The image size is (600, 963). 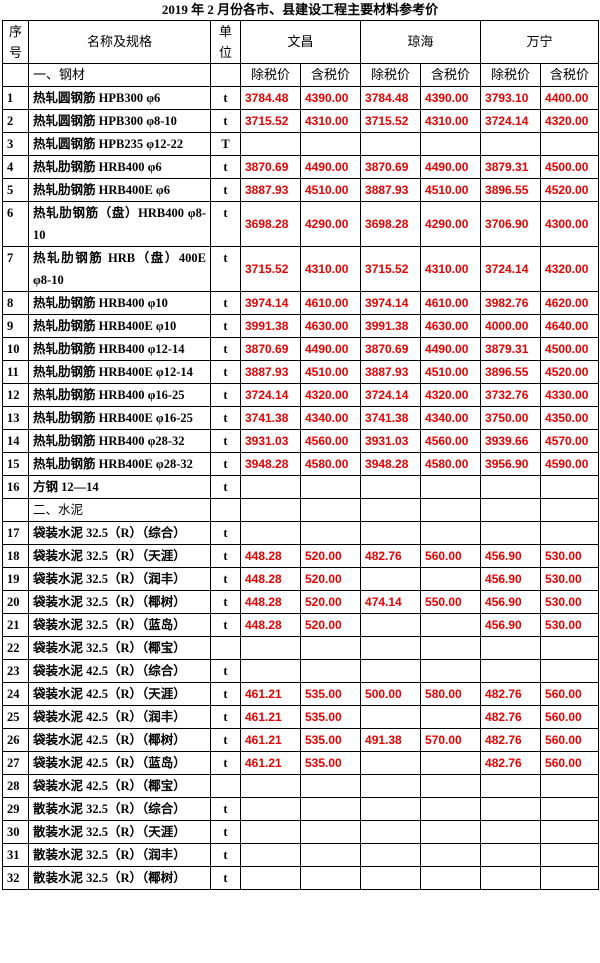 What do you see at coordinates (451, 441) in the screenshot?
I see `price-cell: 4560.00` at bounding box center [451, 441].